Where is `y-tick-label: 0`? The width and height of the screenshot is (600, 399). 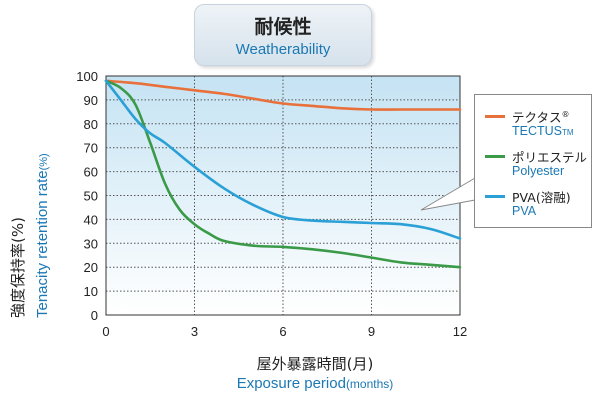
y-tick-label: 0 is located at coordinates (94, 315).